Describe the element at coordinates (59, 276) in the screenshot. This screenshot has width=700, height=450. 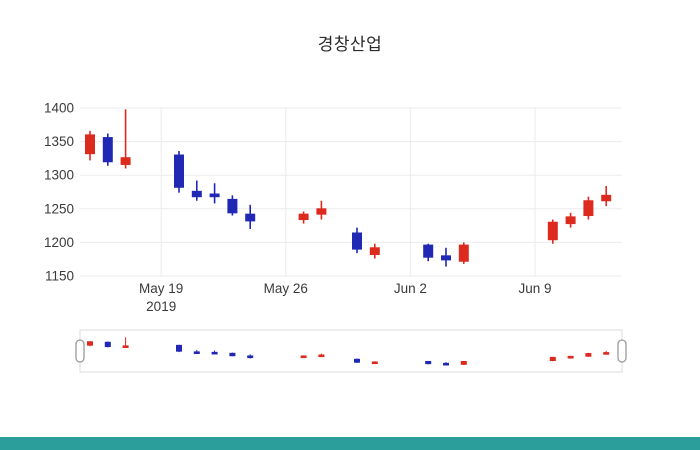
I see `y-tick-label: 1150` at that location.